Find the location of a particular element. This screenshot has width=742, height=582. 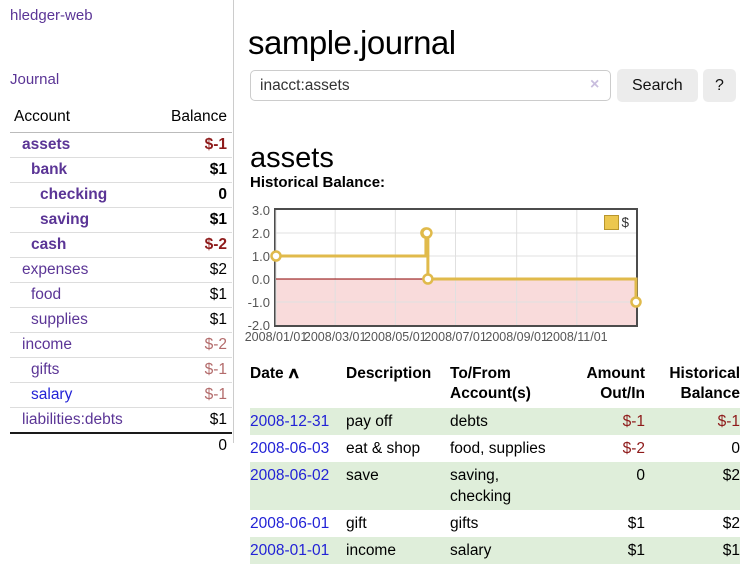

page-title: sample.journal is located at coordinates (352, 43).